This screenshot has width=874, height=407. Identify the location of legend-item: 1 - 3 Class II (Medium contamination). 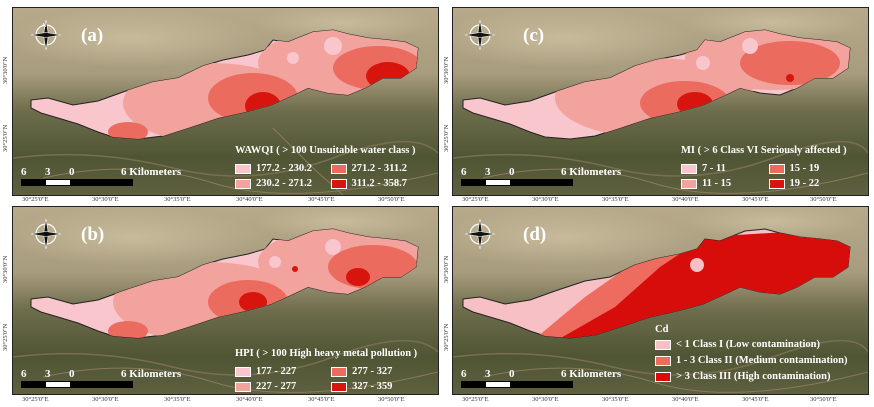
(751, 360).